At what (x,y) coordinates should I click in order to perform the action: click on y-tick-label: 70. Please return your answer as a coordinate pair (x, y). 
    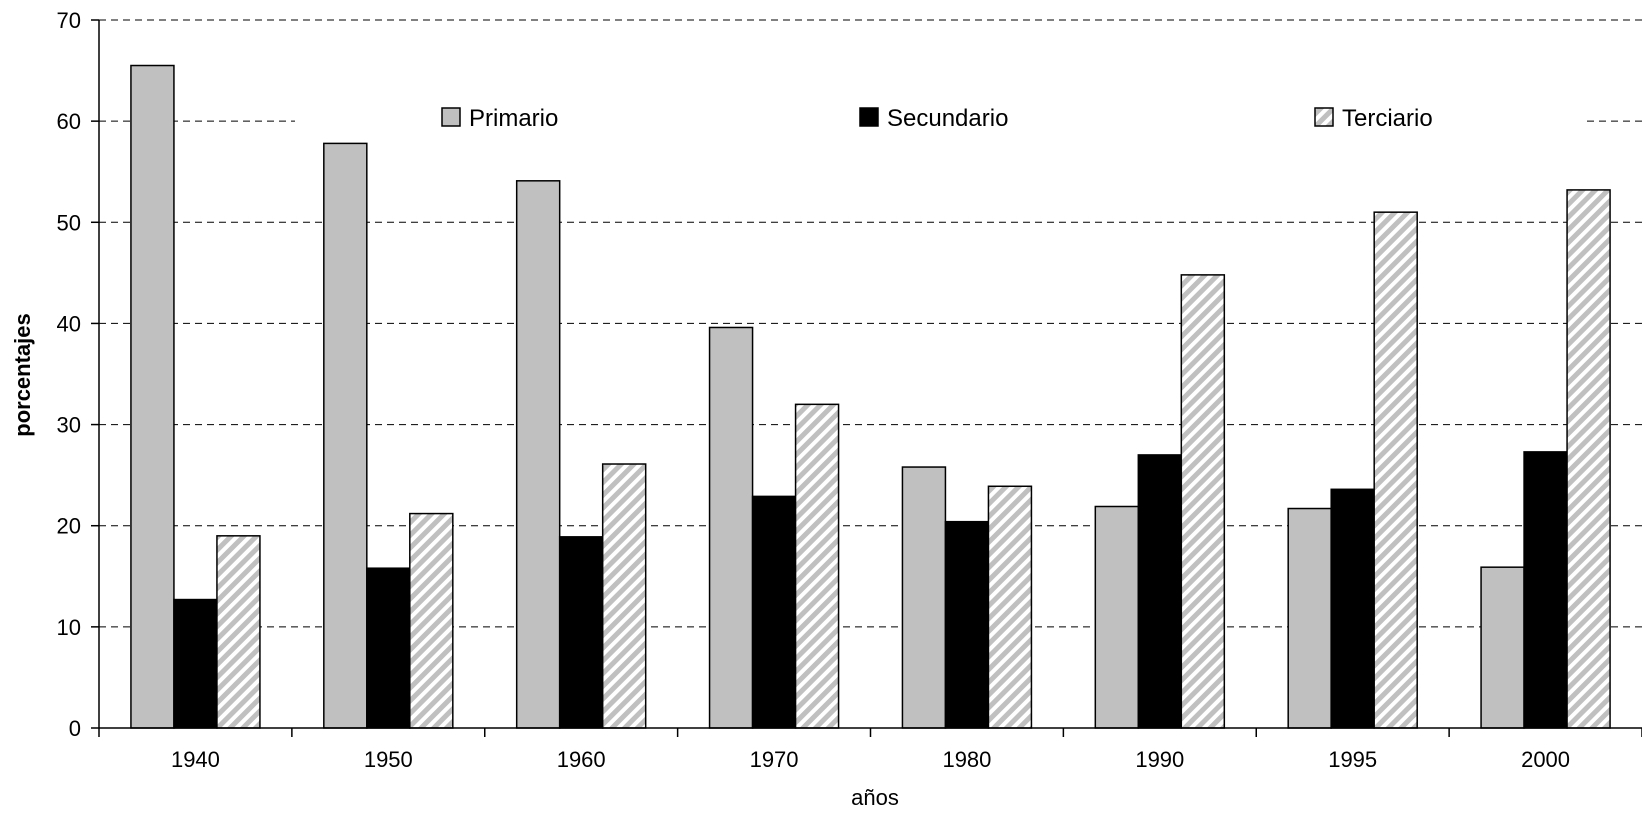
    Looking at the image, I should click on (69, 20).